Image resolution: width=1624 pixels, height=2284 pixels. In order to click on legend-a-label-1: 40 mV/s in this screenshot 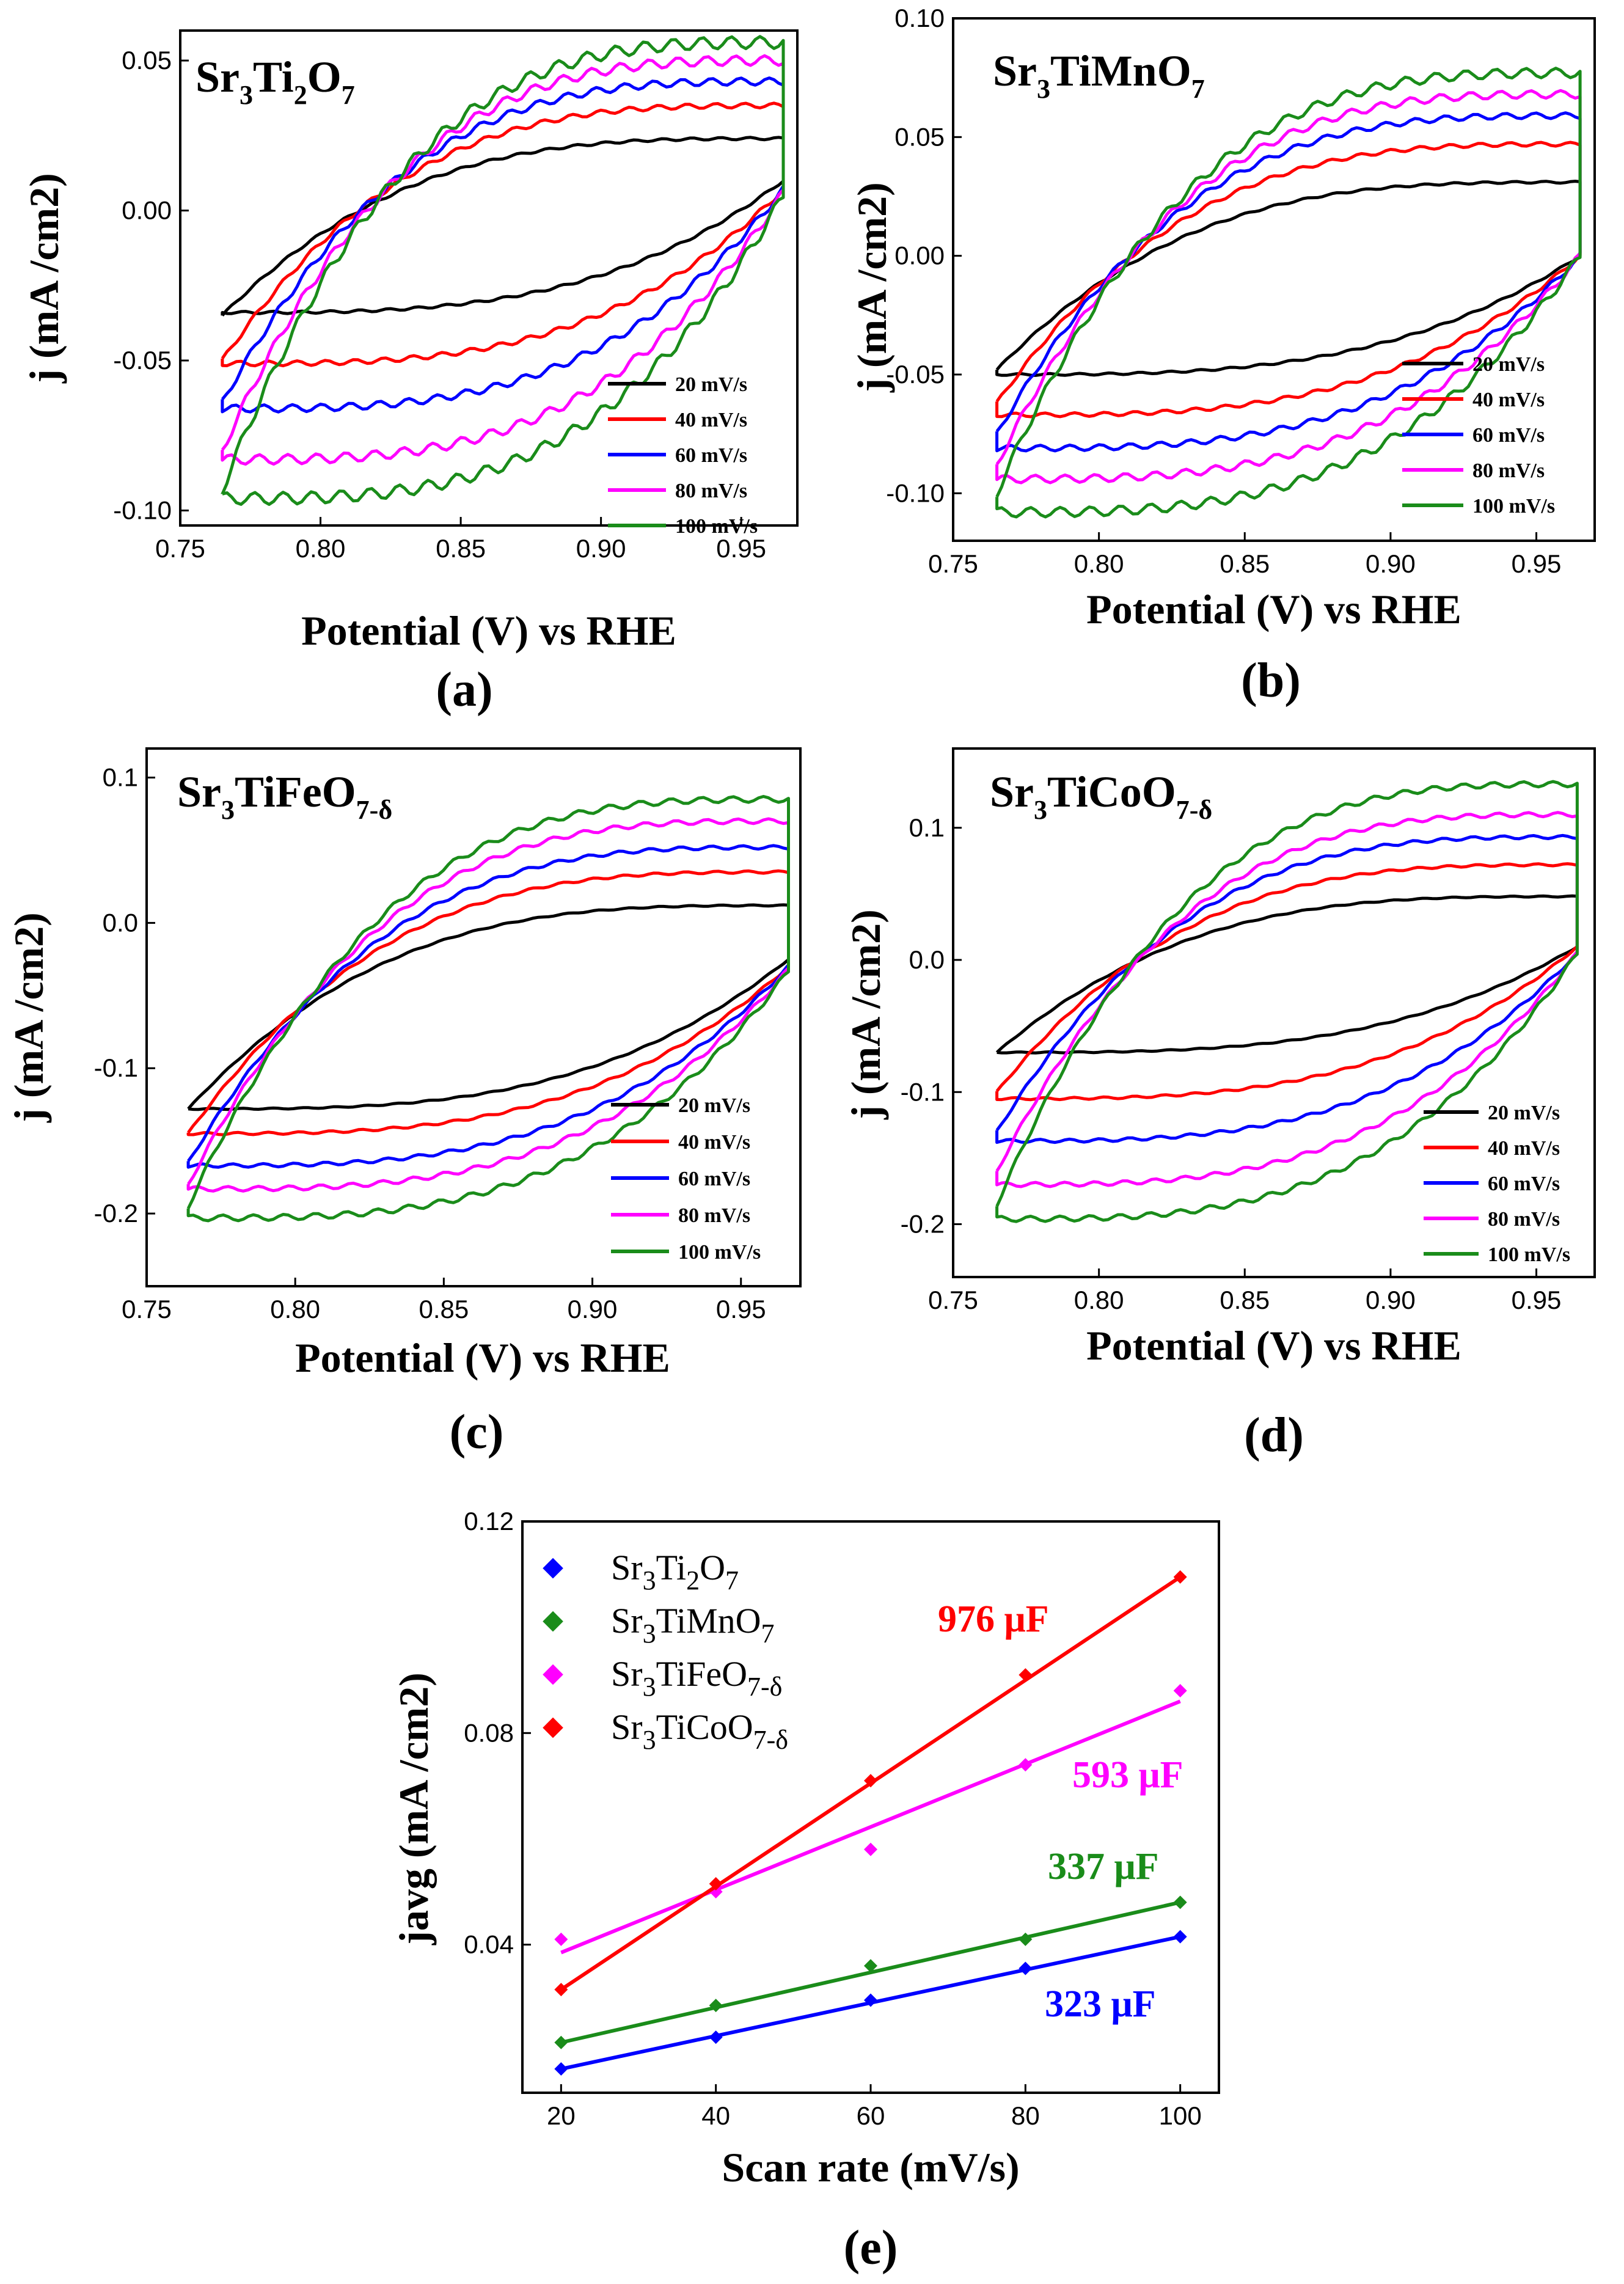, I will do `click(711, 420)`.